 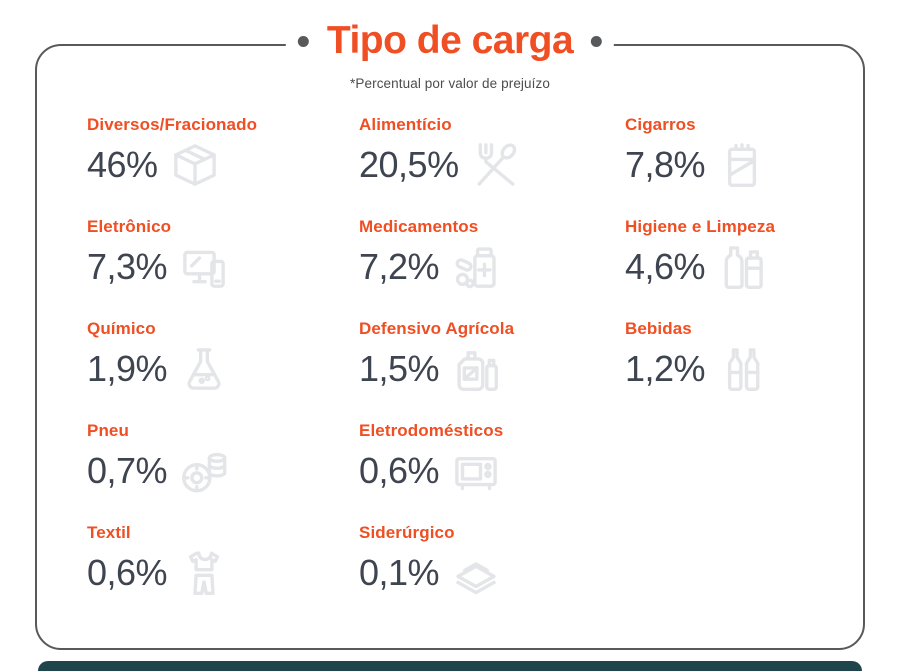 I want to click on cargo-item-alimenticio: Alimentício 20,5%, so click(x=492, y=166).